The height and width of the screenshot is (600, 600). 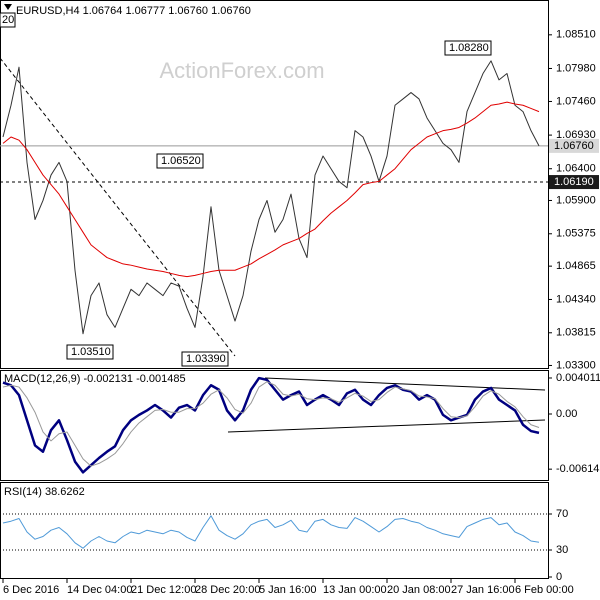 What do you see at coordinates (566, 414) in the screenshot?
I see `y-tick-label: 0.00` at bounding box center [566, 414].